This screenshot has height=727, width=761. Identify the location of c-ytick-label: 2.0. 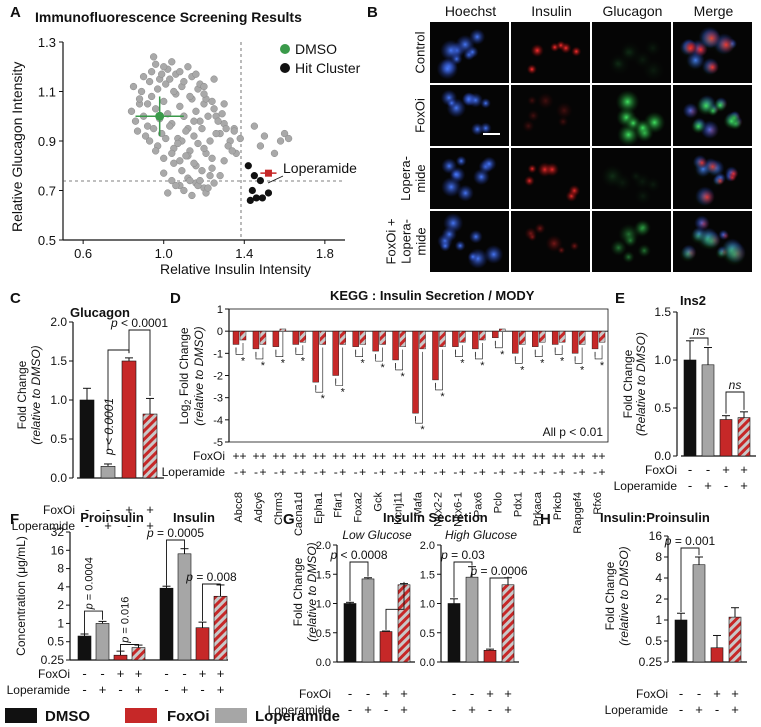
(58, 322).